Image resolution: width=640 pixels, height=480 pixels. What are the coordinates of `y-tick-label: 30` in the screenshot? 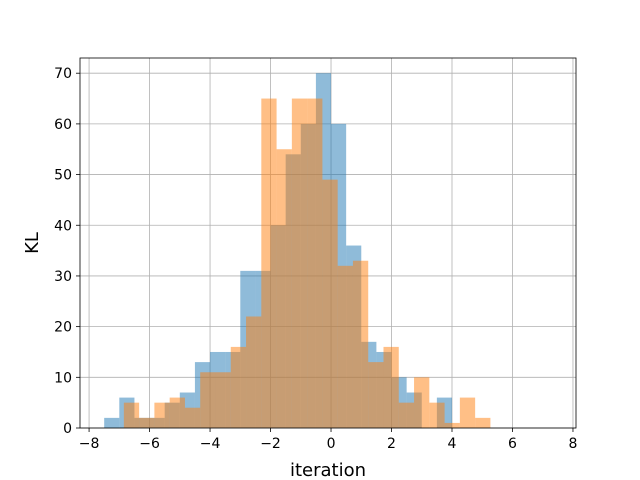 It's located at (63, 277).